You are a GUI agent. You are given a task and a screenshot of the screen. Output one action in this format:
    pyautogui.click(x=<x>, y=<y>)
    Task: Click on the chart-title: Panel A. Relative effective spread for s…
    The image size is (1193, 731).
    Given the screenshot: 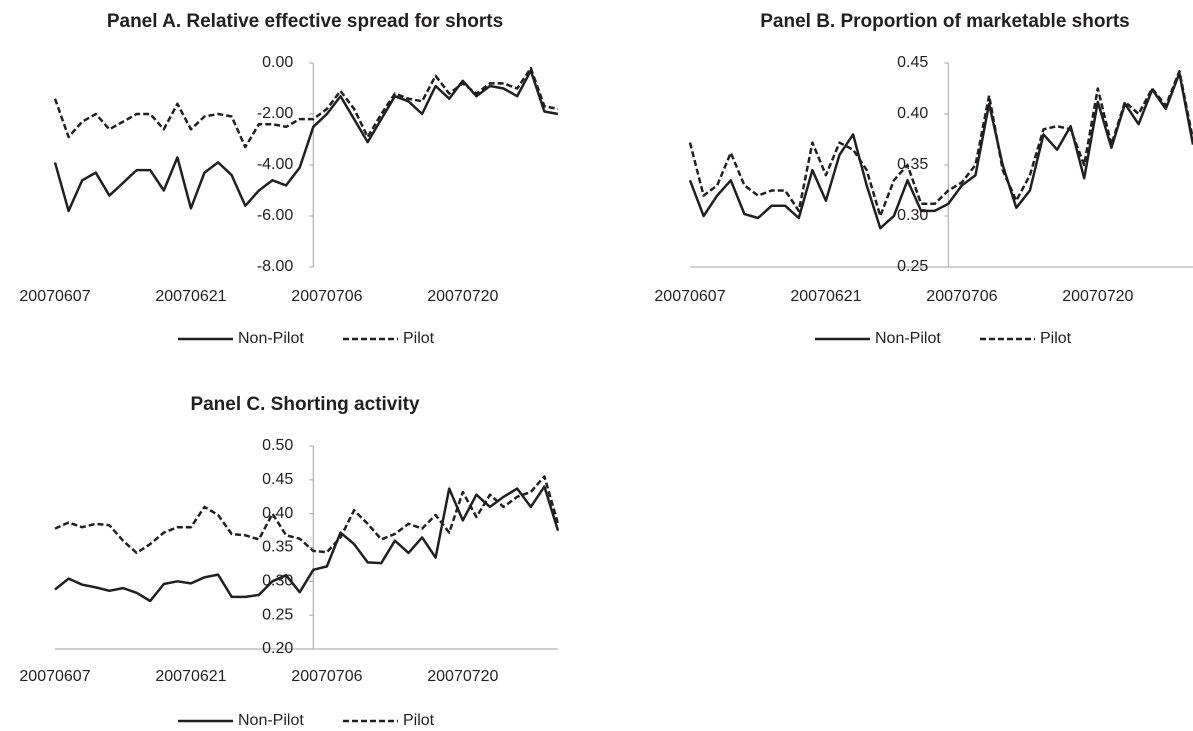 What is the action you would take?
    pyautogui.click(x=305, y=21)
    